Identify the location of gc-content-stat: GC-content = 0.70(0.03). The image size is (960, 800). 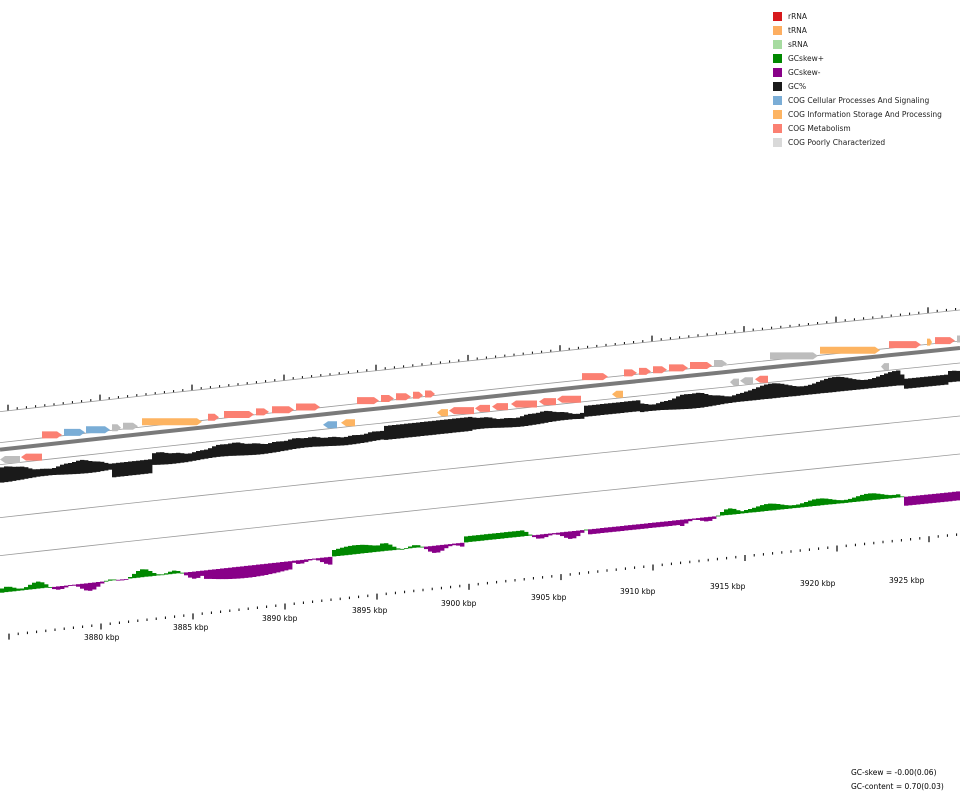
(897, 786).